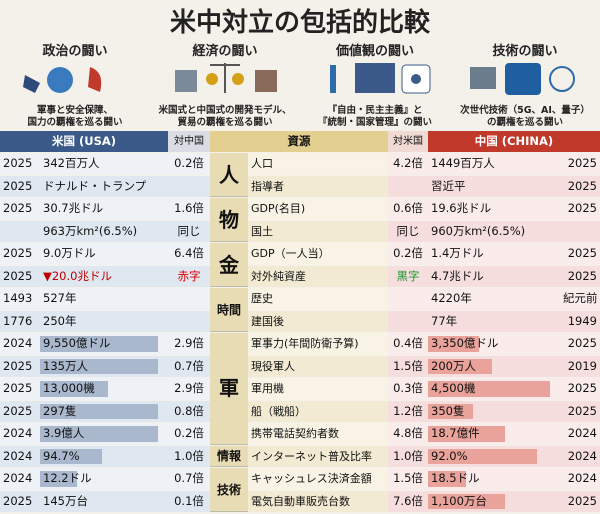  What do you see at coordinates (189, 208) in the screenshot?
I see `us-ratio: 1.6倍` at bounding box center [189, 208].